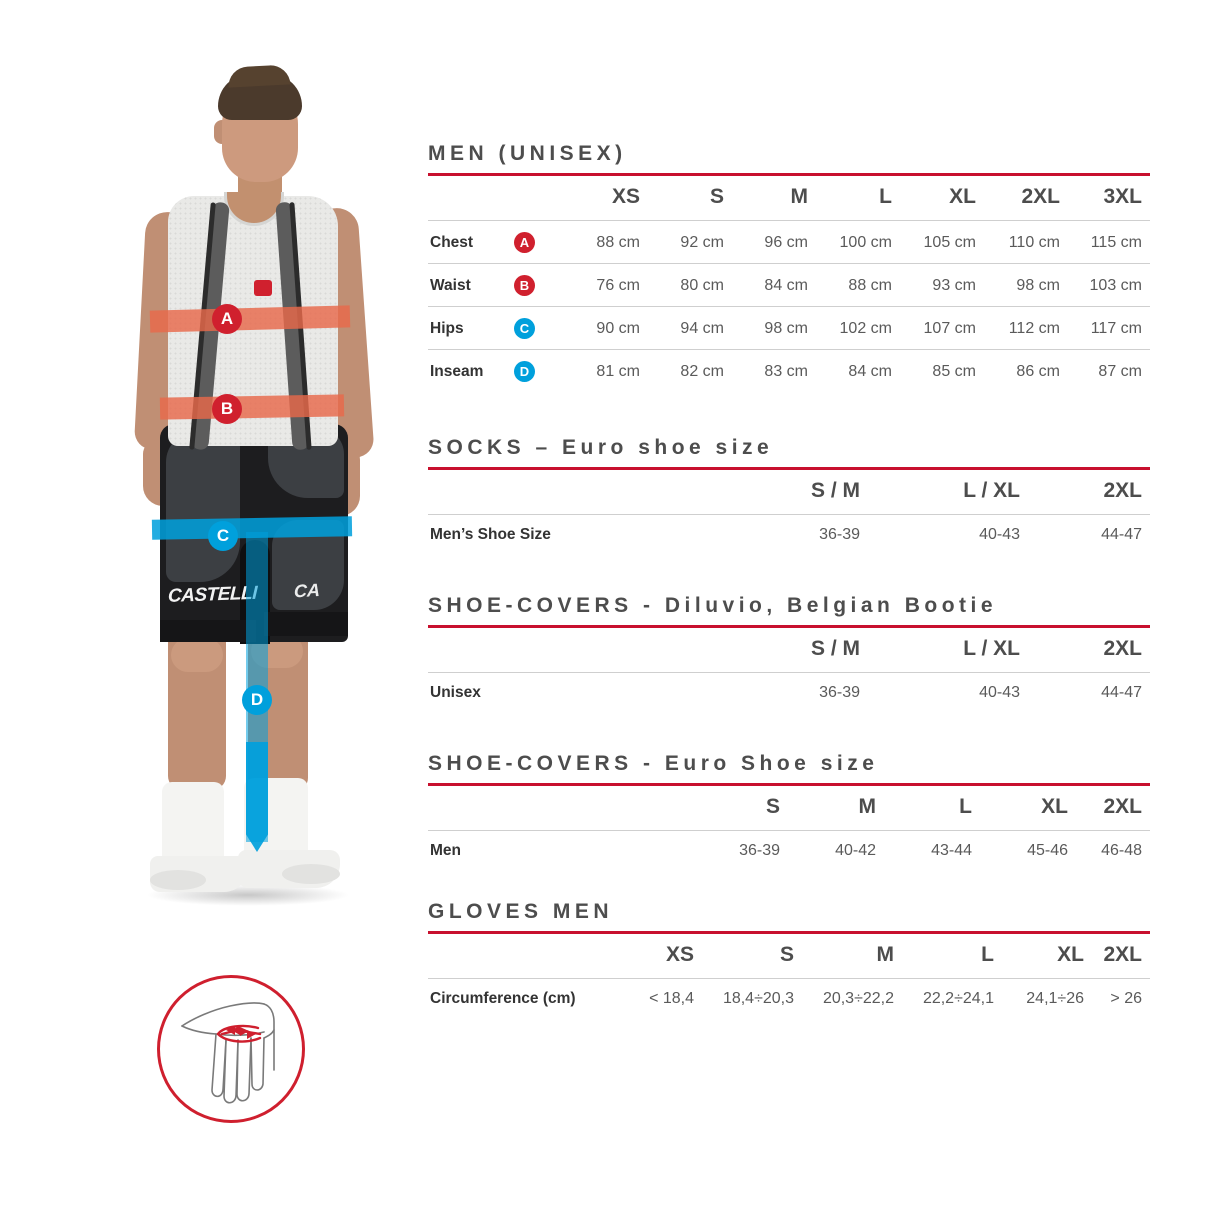  I want to click on table-row: Men’s Shoe Size 36-39 40-43 44-47, so click(789, 534).